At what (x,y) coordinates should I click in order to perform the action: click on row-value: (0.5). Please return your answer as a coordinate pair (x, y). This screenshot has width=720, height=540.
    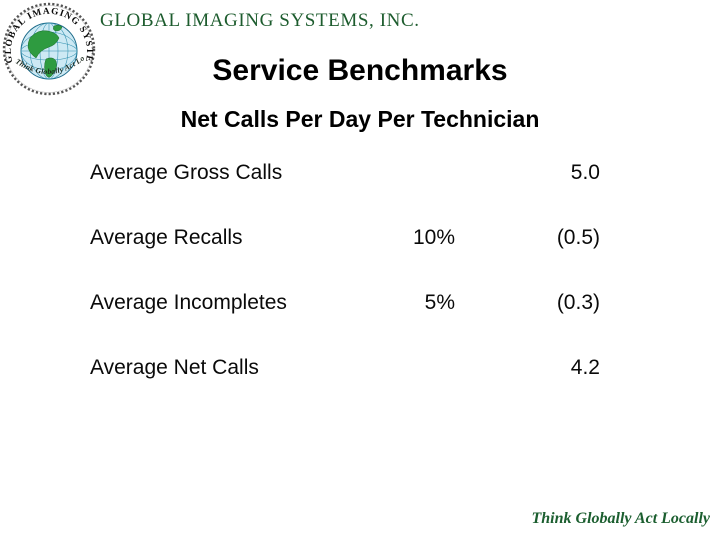
    Looking at the image, I should click on (578, 237).